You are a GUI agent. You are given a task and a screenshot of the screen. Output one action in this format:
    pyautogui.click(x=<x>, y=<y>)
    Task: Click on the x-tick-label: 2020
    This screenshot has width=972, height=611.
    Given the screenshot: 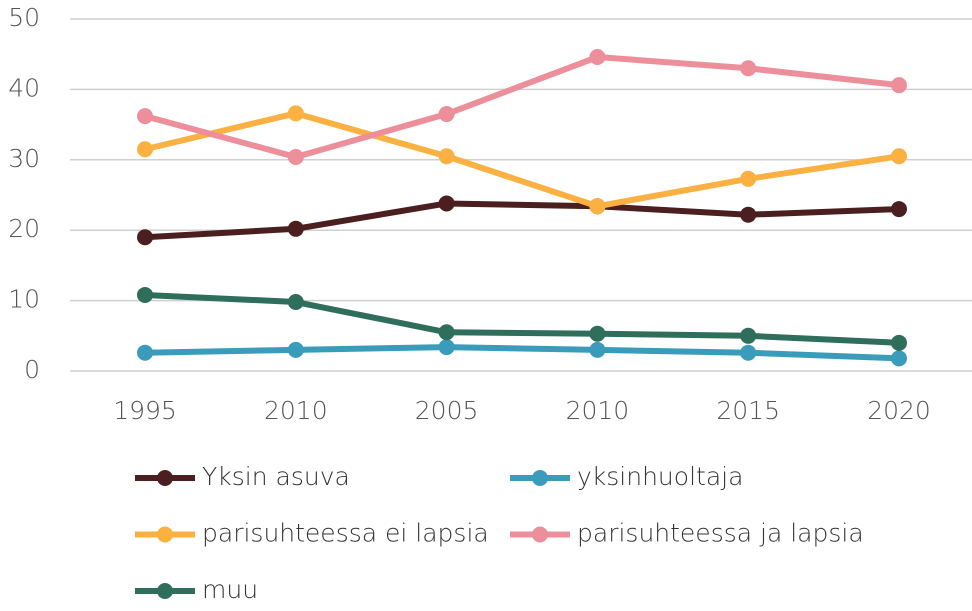 What is the action you would take?
    pyautogui.click(x=899, y=410)
    